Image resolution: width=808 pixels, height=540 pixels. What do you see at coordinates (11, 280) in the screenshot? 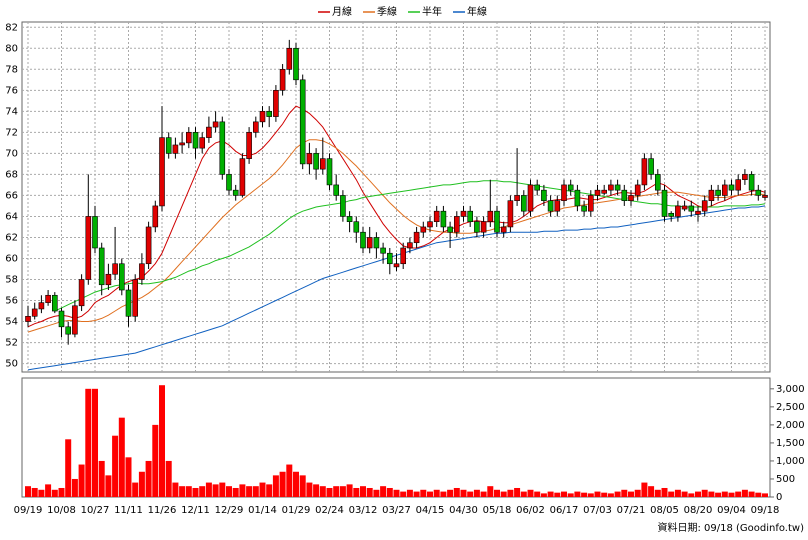
I see `y-tick-label: 58` at bounding box center [11, 280].